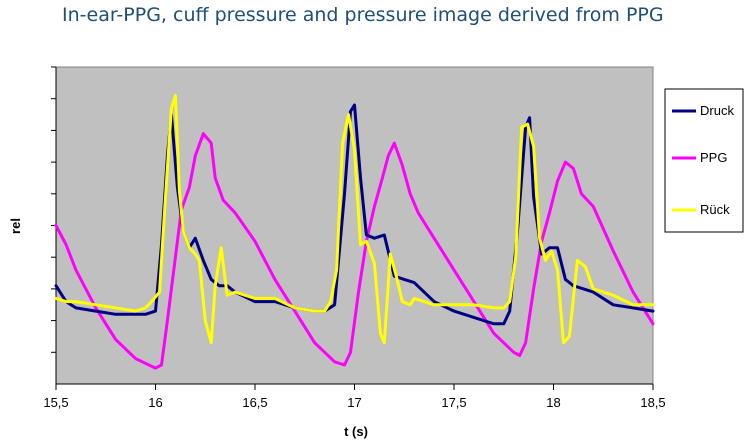 This screenshot has height=444, width=749. Describe the element at coordinates (15, 226) in the screenshot. I see `y-axis-title: rel` at that location.